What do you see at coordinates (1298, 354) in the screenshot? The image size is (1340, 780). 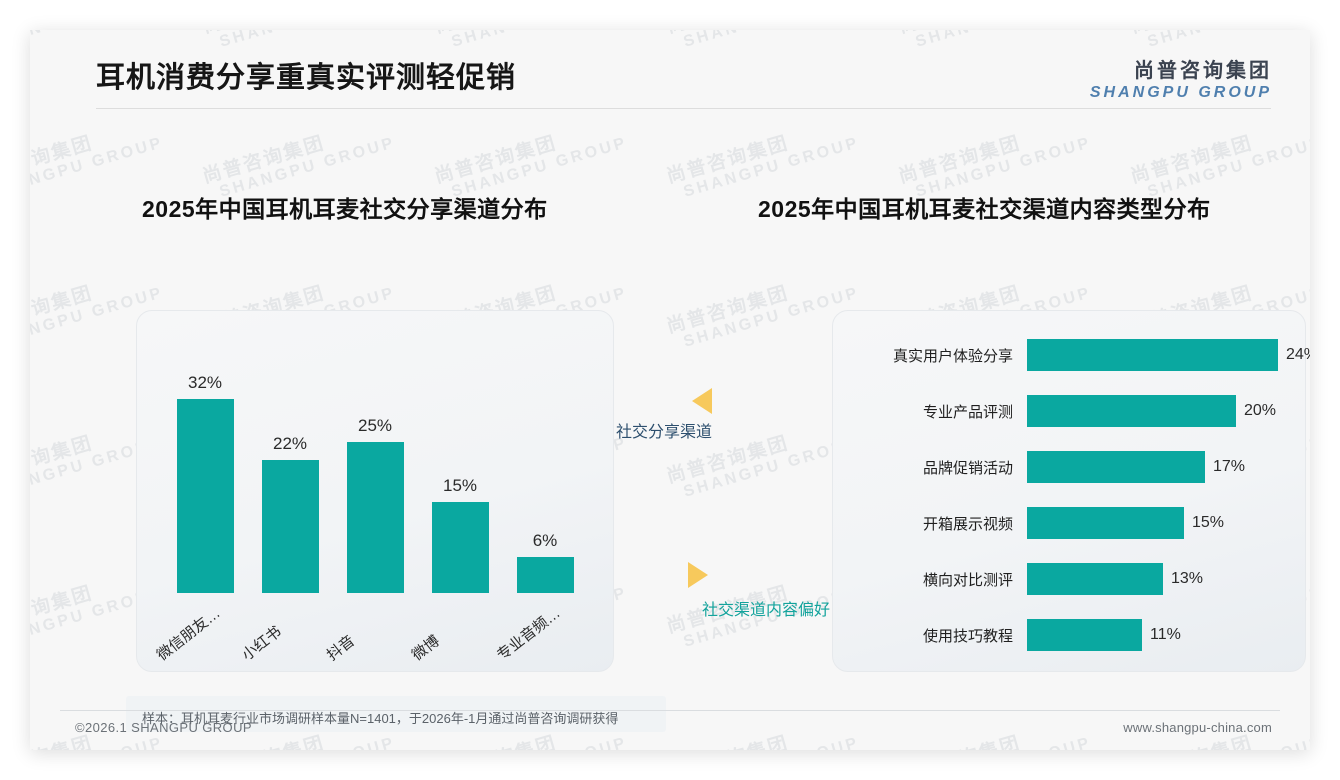 I see `bar-value-label: 24%` at bounding box center [1298, 354].